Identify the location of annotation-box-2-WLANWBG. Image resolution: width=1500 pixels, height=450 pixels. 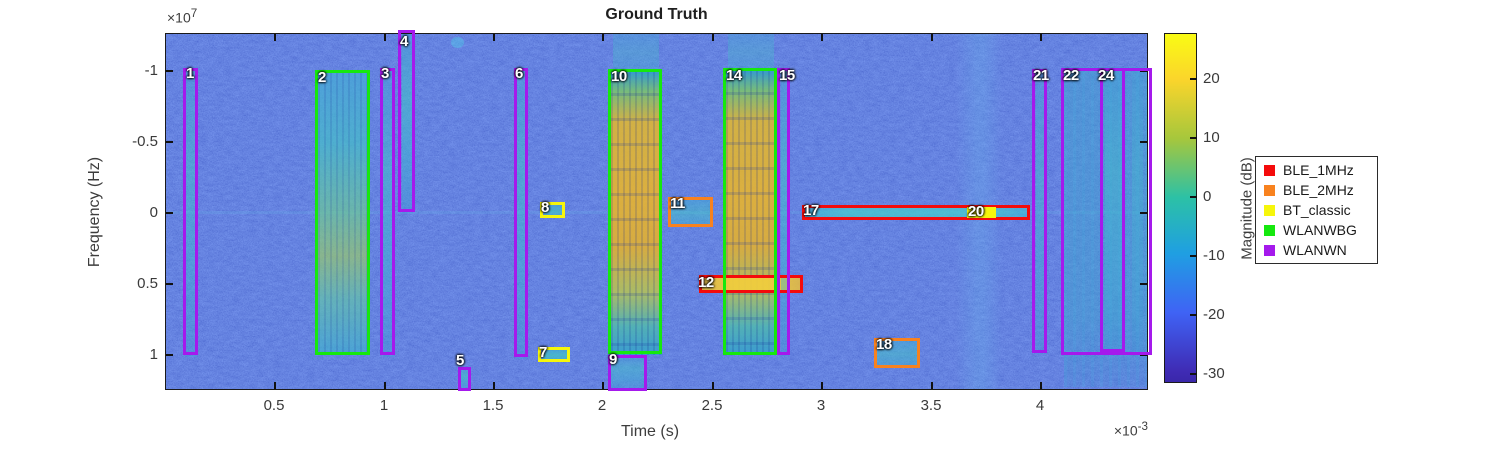
(342, 212).